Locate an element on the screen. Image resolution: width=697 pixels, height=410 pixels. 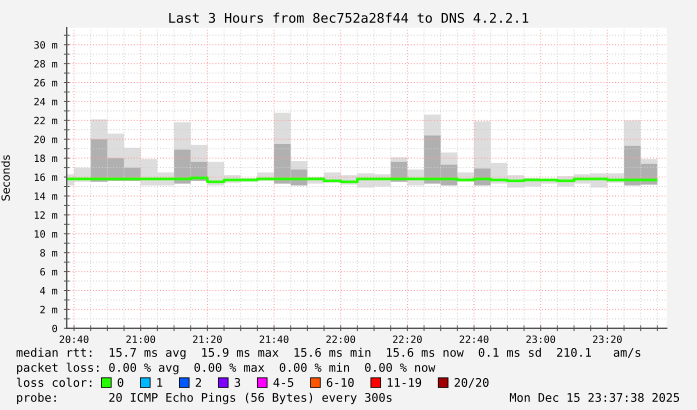
text: Mon Dec 15 23:37:38 2025 is located at coordinates (595, 397).